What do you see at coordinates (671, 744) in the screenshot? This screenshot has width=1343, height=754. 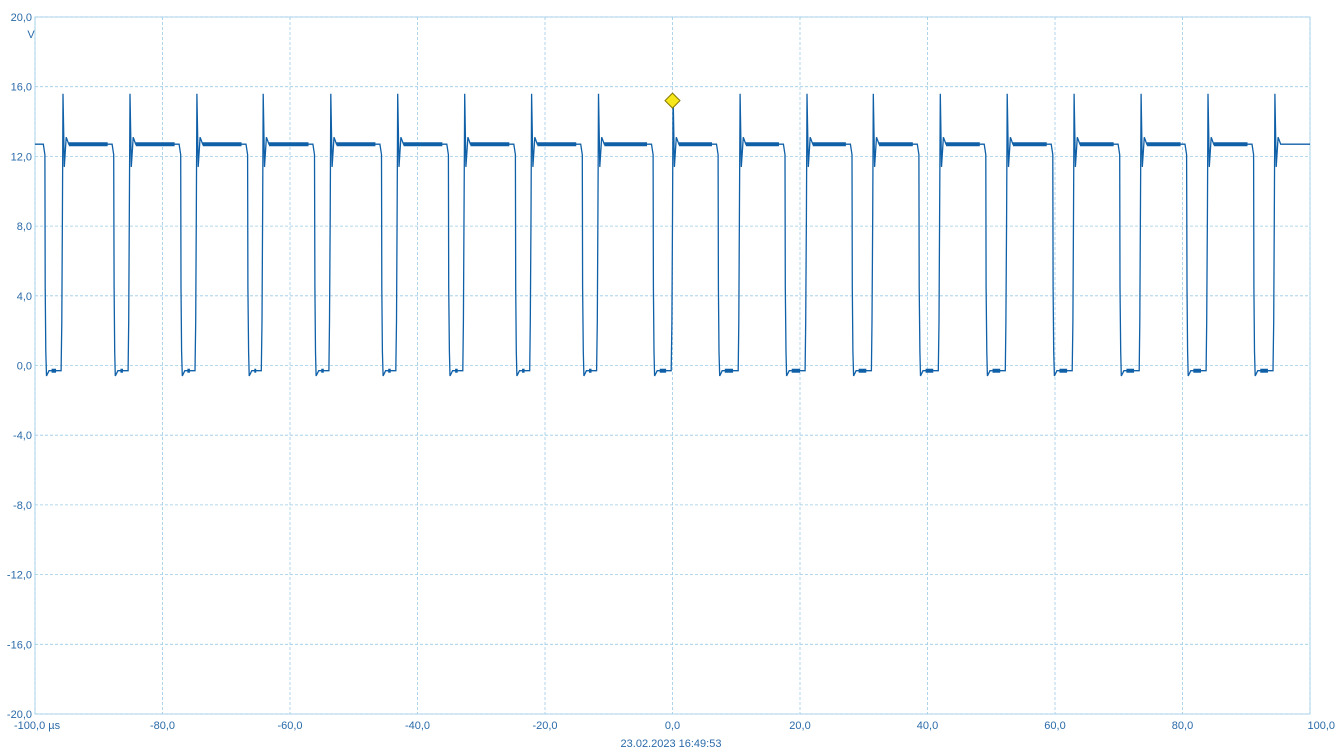 I see `timestamp: 23.02.2023 16:49:53` at bounding box center [671, 744].